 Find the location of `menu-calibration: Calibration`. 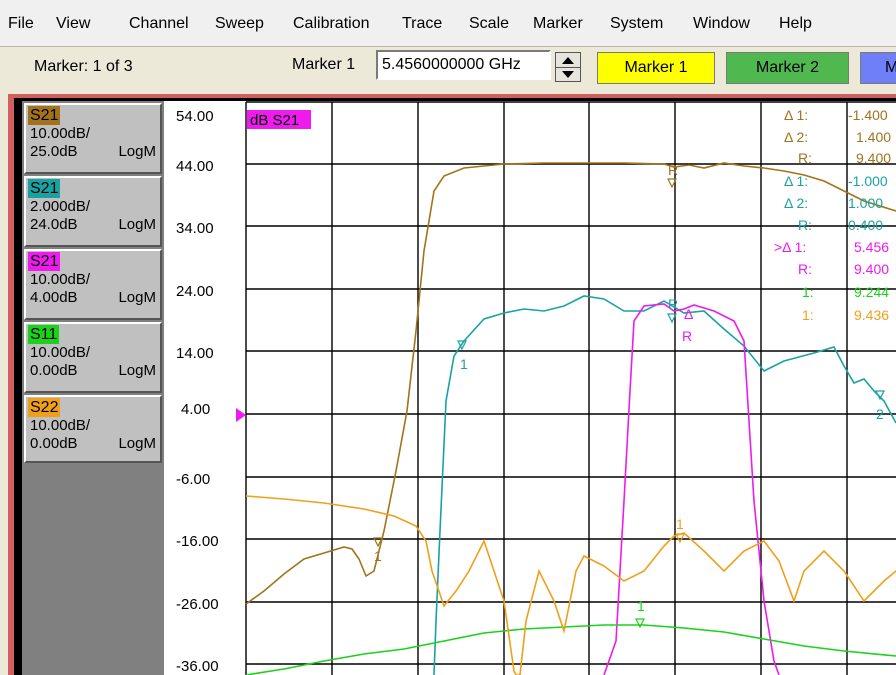

menu-calibration: Calibration is located at coordinates (331, 24).